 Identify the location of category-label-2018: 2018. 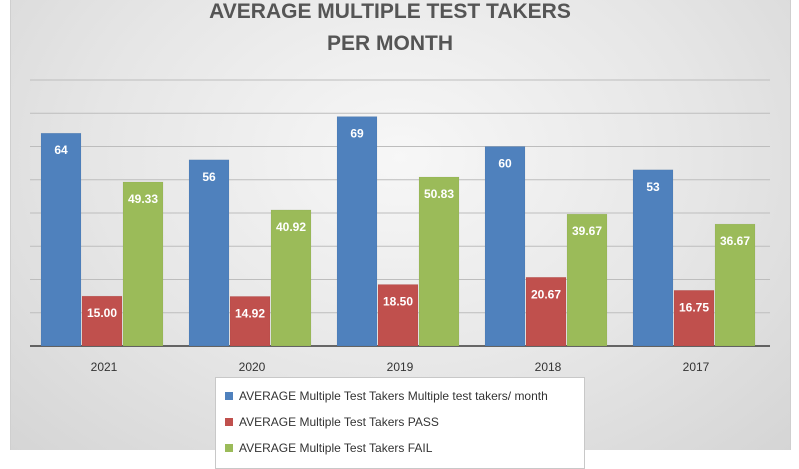
(548, 367).